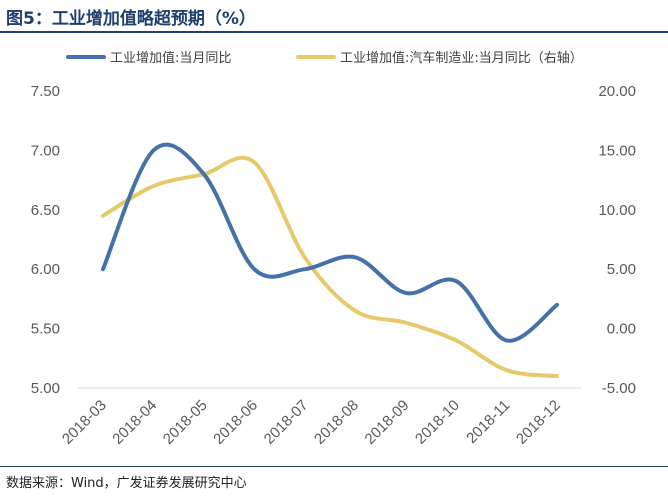 The image size is (668, 503). Describe the element at coordinates (286, 422) in the screenshot. I see `x-tick-label: 2018-07` at that location.